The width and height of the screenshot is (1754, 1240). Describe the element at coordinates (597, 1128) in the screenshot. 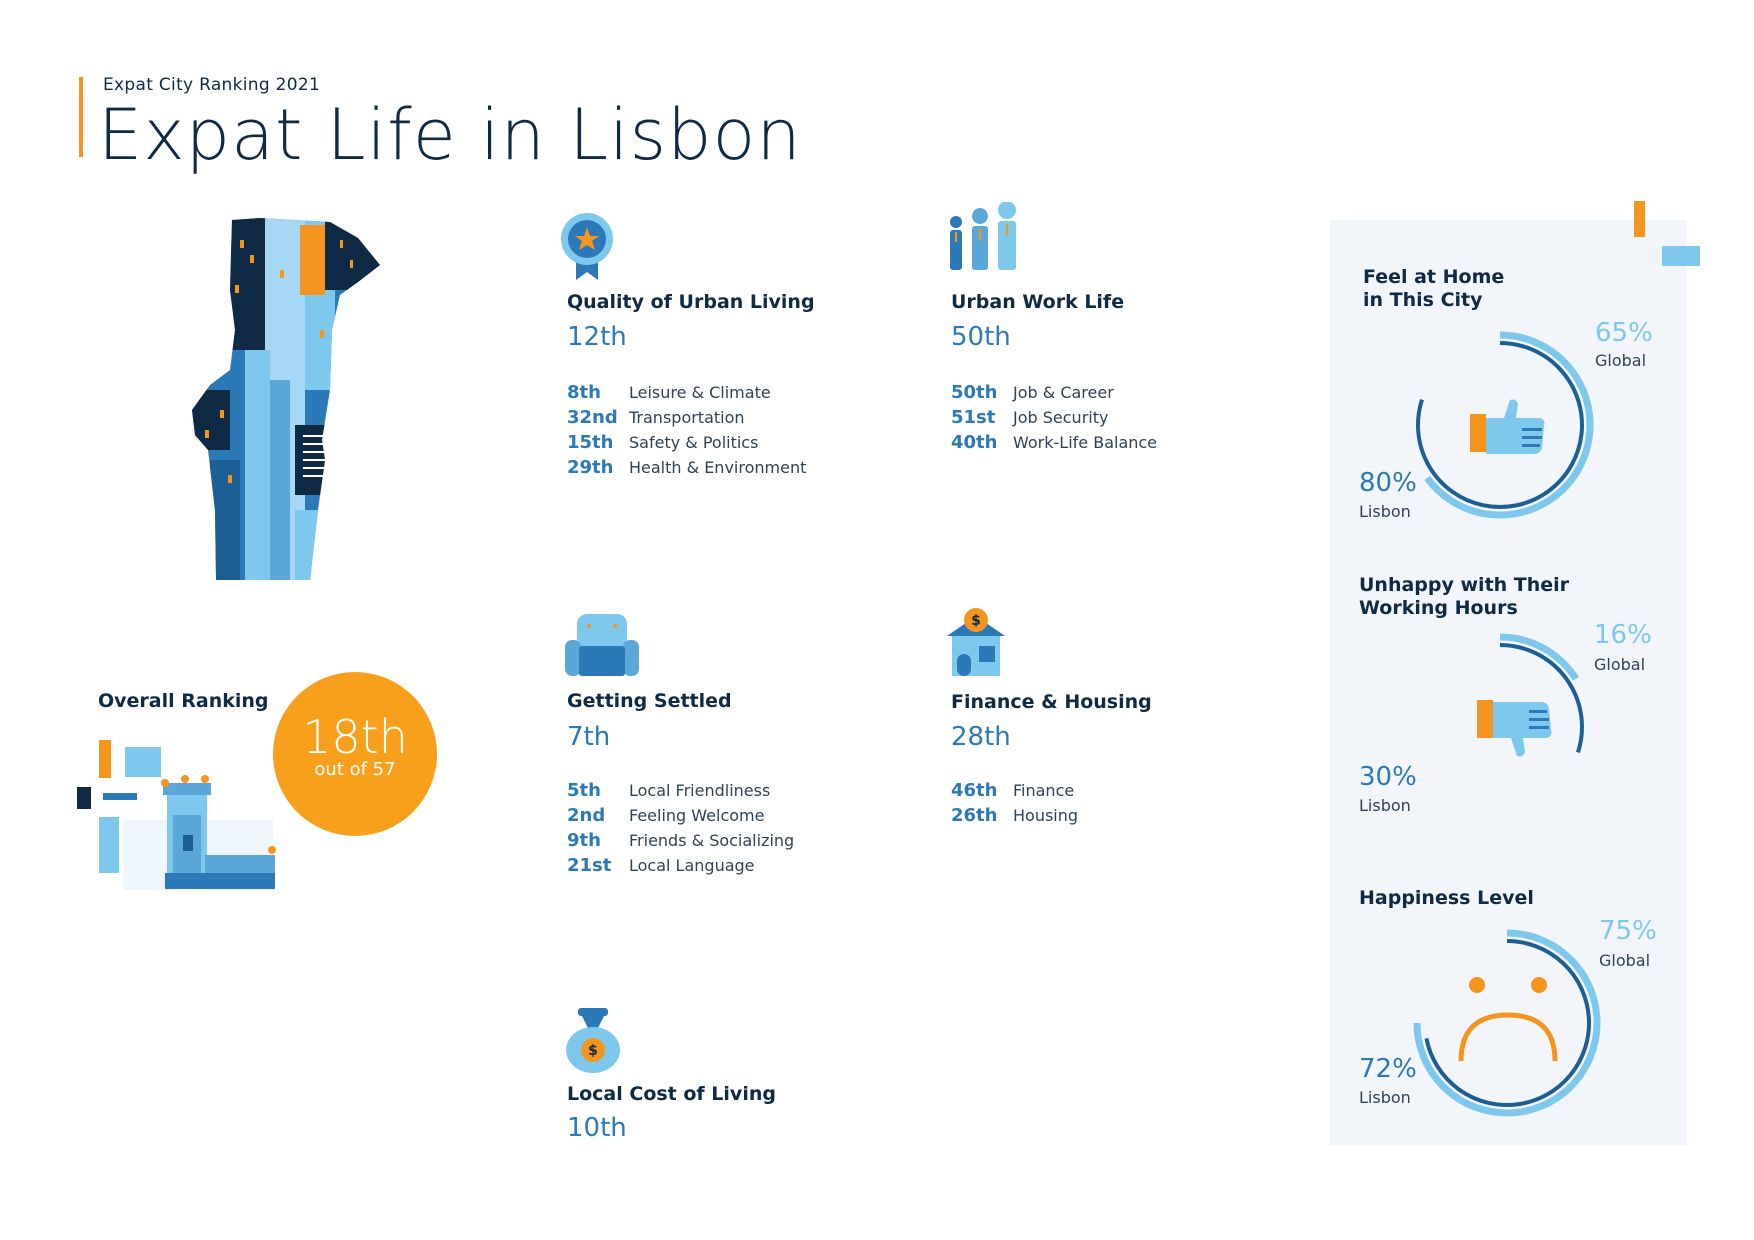

I see `local-cost-rank: 10th` at that location.